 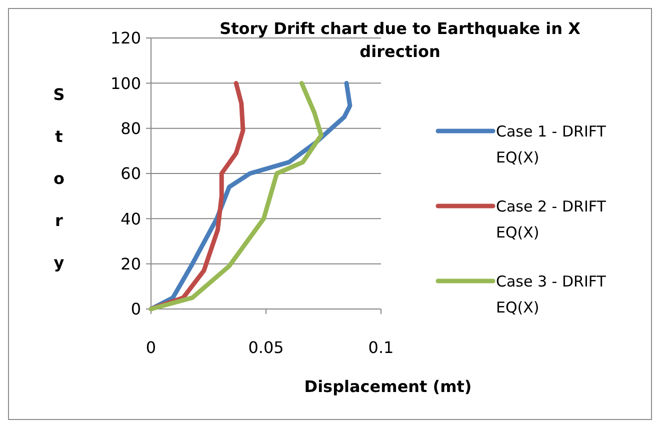 I want to click on chart-title: Story Drift chart due to Earthquake in X direction, so click(x=401, y=40).